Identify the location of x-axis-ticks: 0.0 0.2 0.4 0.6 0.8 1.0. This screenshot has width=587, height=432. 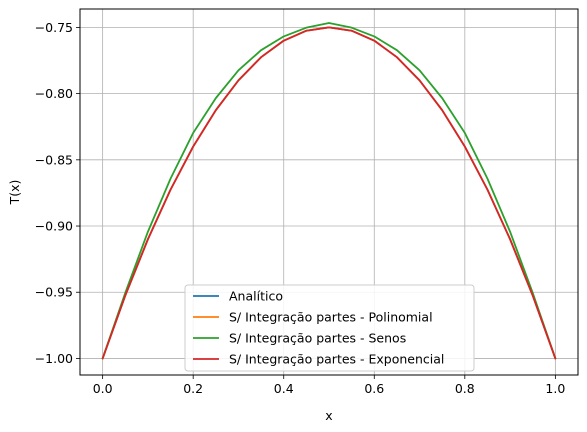
(329, 385).